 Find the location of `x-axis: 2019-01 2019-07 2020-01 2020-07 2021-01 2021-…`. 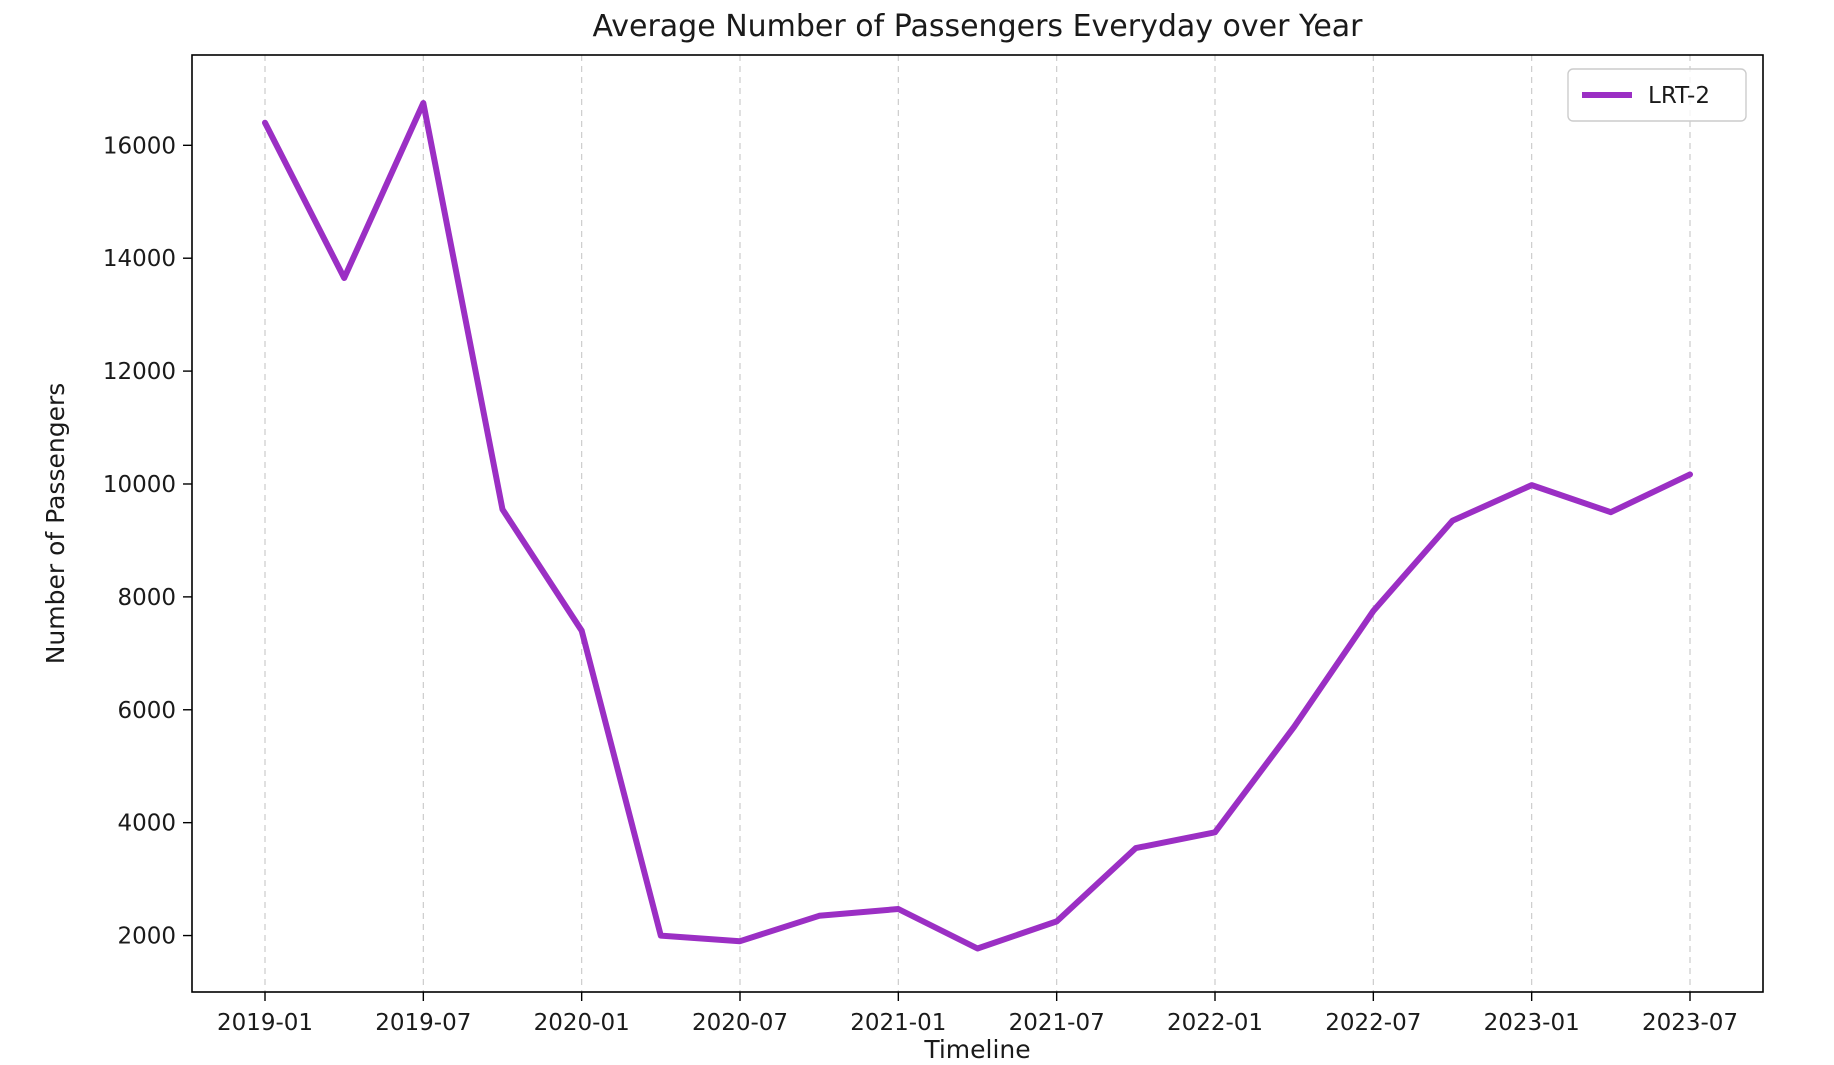

x-axis: 2019-01 2019-07 2020-01 2020-07 2021-01 2021-… is located at coordinates (977, 1014).